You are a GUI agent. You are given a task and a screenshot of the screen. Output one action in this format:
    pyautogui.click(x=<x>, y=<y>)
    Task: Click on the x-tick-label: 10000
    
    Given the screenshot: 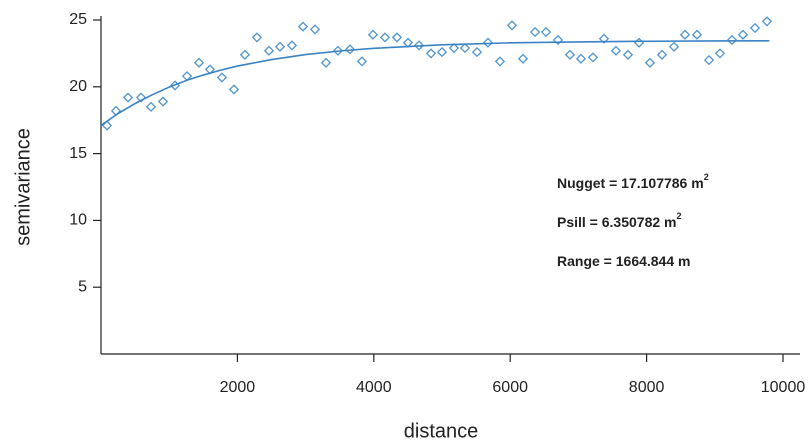 What is the action you would take?
    pyautogui.click(x=783, y=387)
    